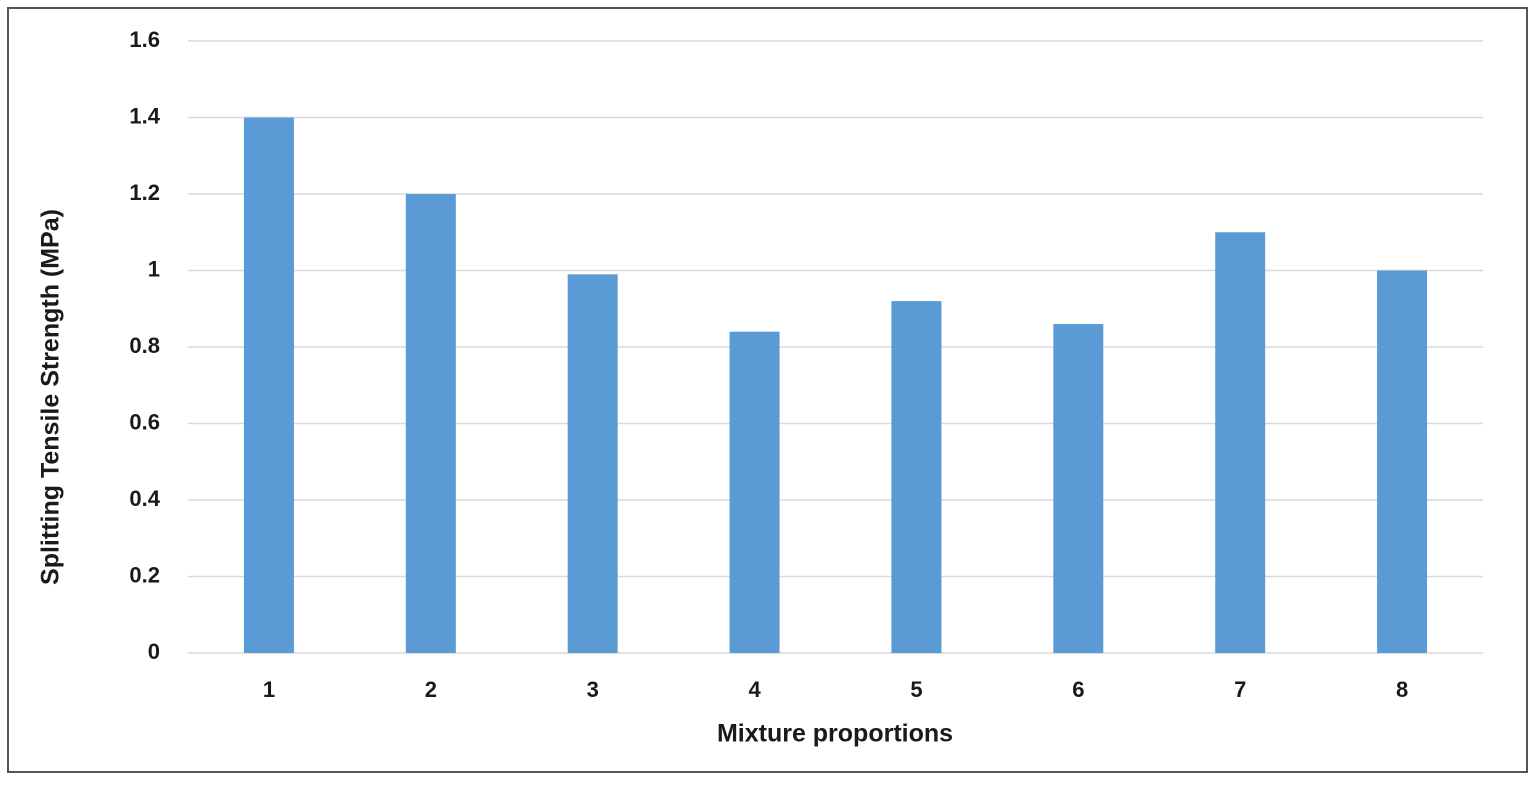 This screenshot has height=785, width=1535. Describe the element at coordinates (51, 397) in the screenshot. I see `y-axis-label: Splitting Tensile Strength (MPa)` at that location.